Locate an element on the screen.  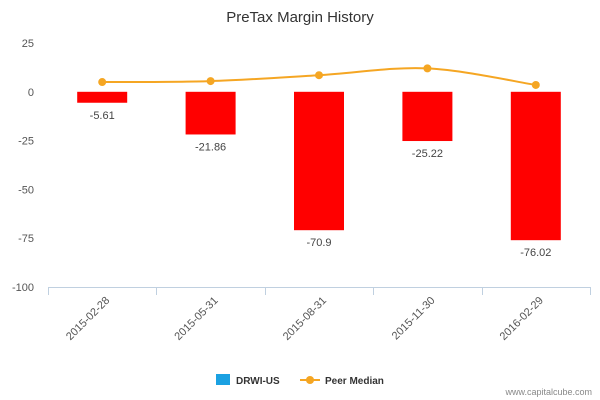
bar-data-label: -70.9 is located at coordinates (318, 243).